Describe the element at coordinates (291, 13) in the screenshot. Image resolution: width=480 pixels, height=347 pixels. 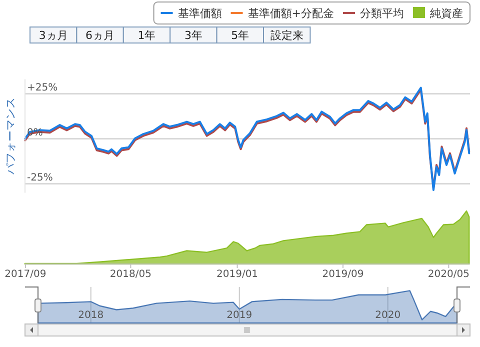
I see `legend-label: 基準価額+分配金` at that location.